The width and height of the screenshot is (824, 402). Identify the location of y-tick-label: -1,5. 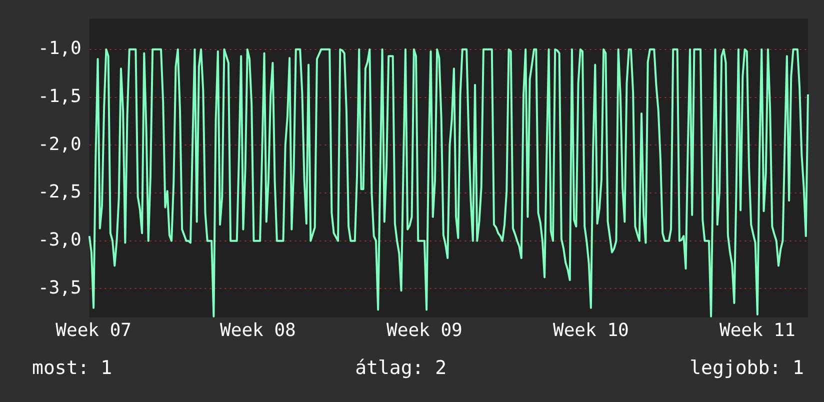
(60, 96).